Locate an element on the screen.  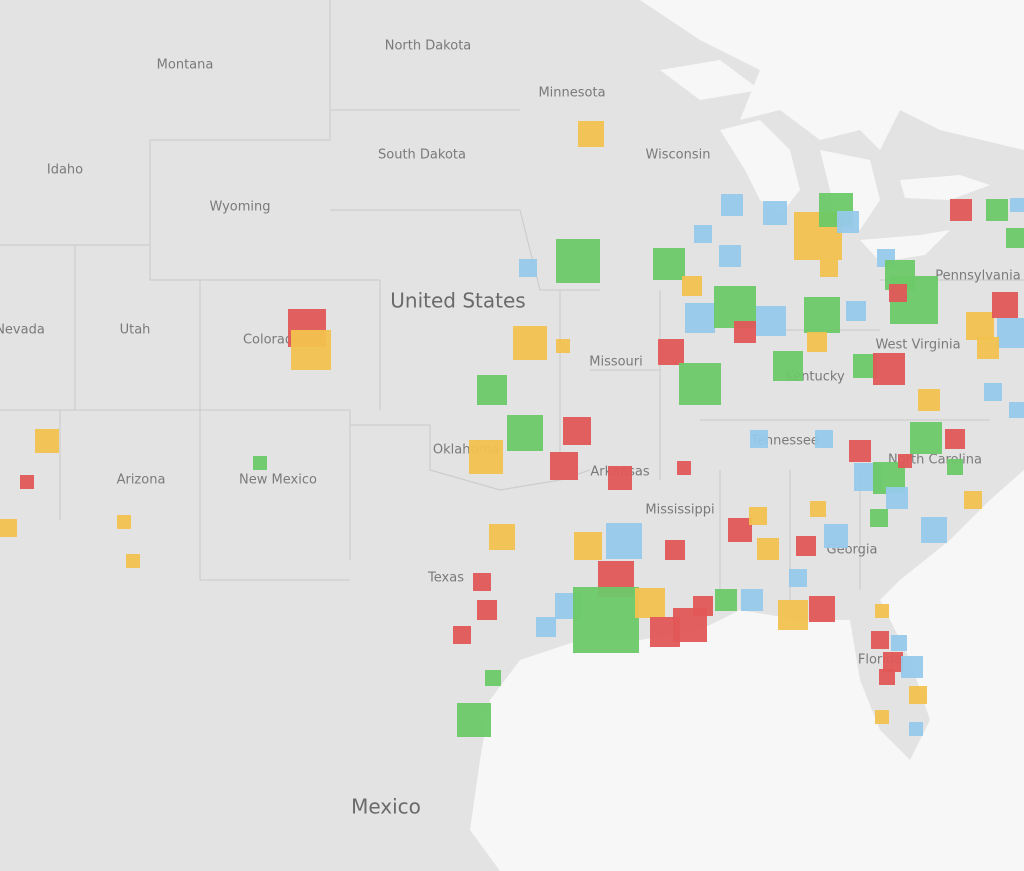
state-label: West Virginia is located at coordinates (917, 345).